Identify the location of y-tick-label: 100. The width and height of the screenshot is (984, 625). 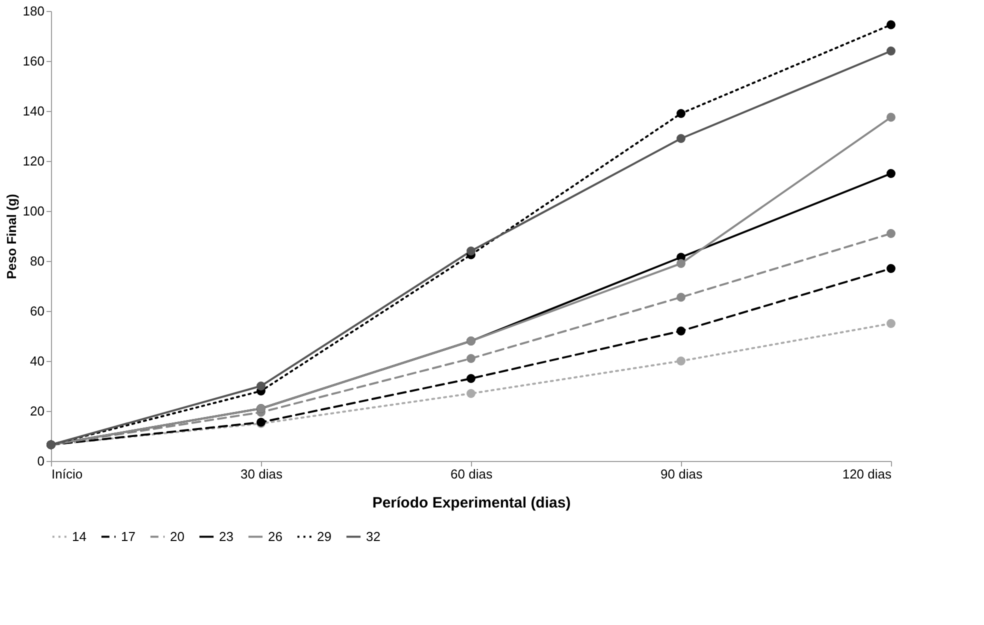
(33, 211).